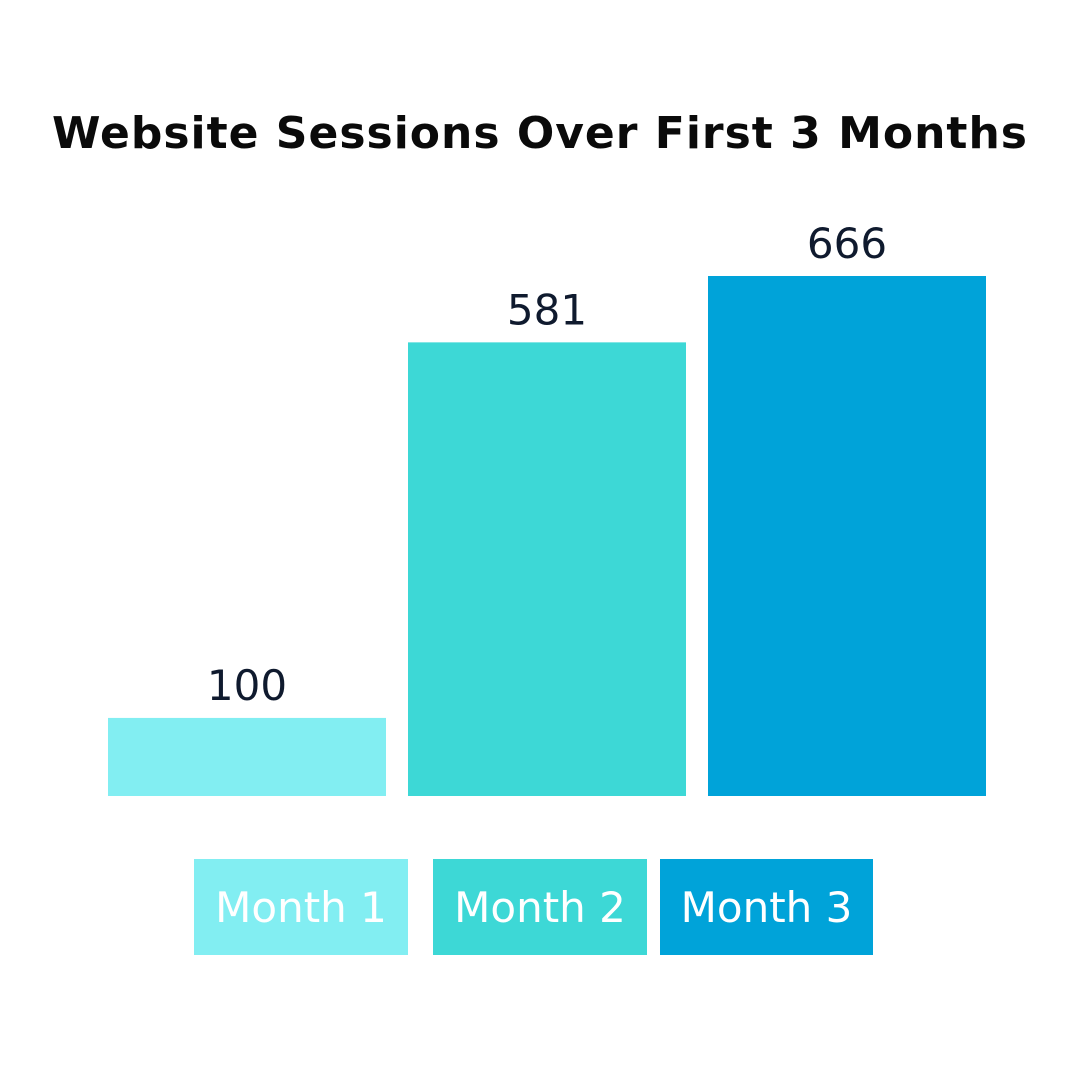 This screenshot has height=1080, width=1080. I want to click on legend-item-month-1: Month 1, so click(301, 907).